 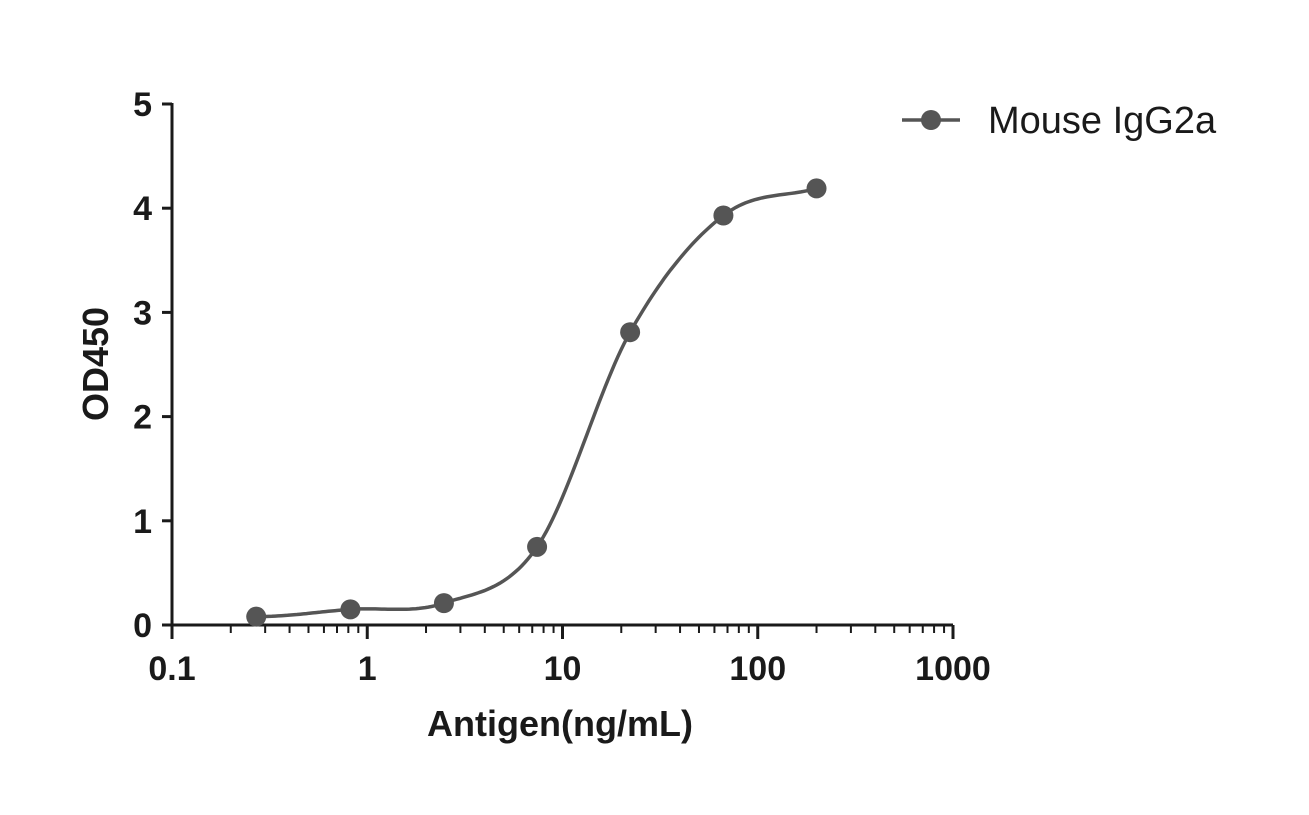 I want to click on y-tick-label: 1, so click(x=142, y=522).